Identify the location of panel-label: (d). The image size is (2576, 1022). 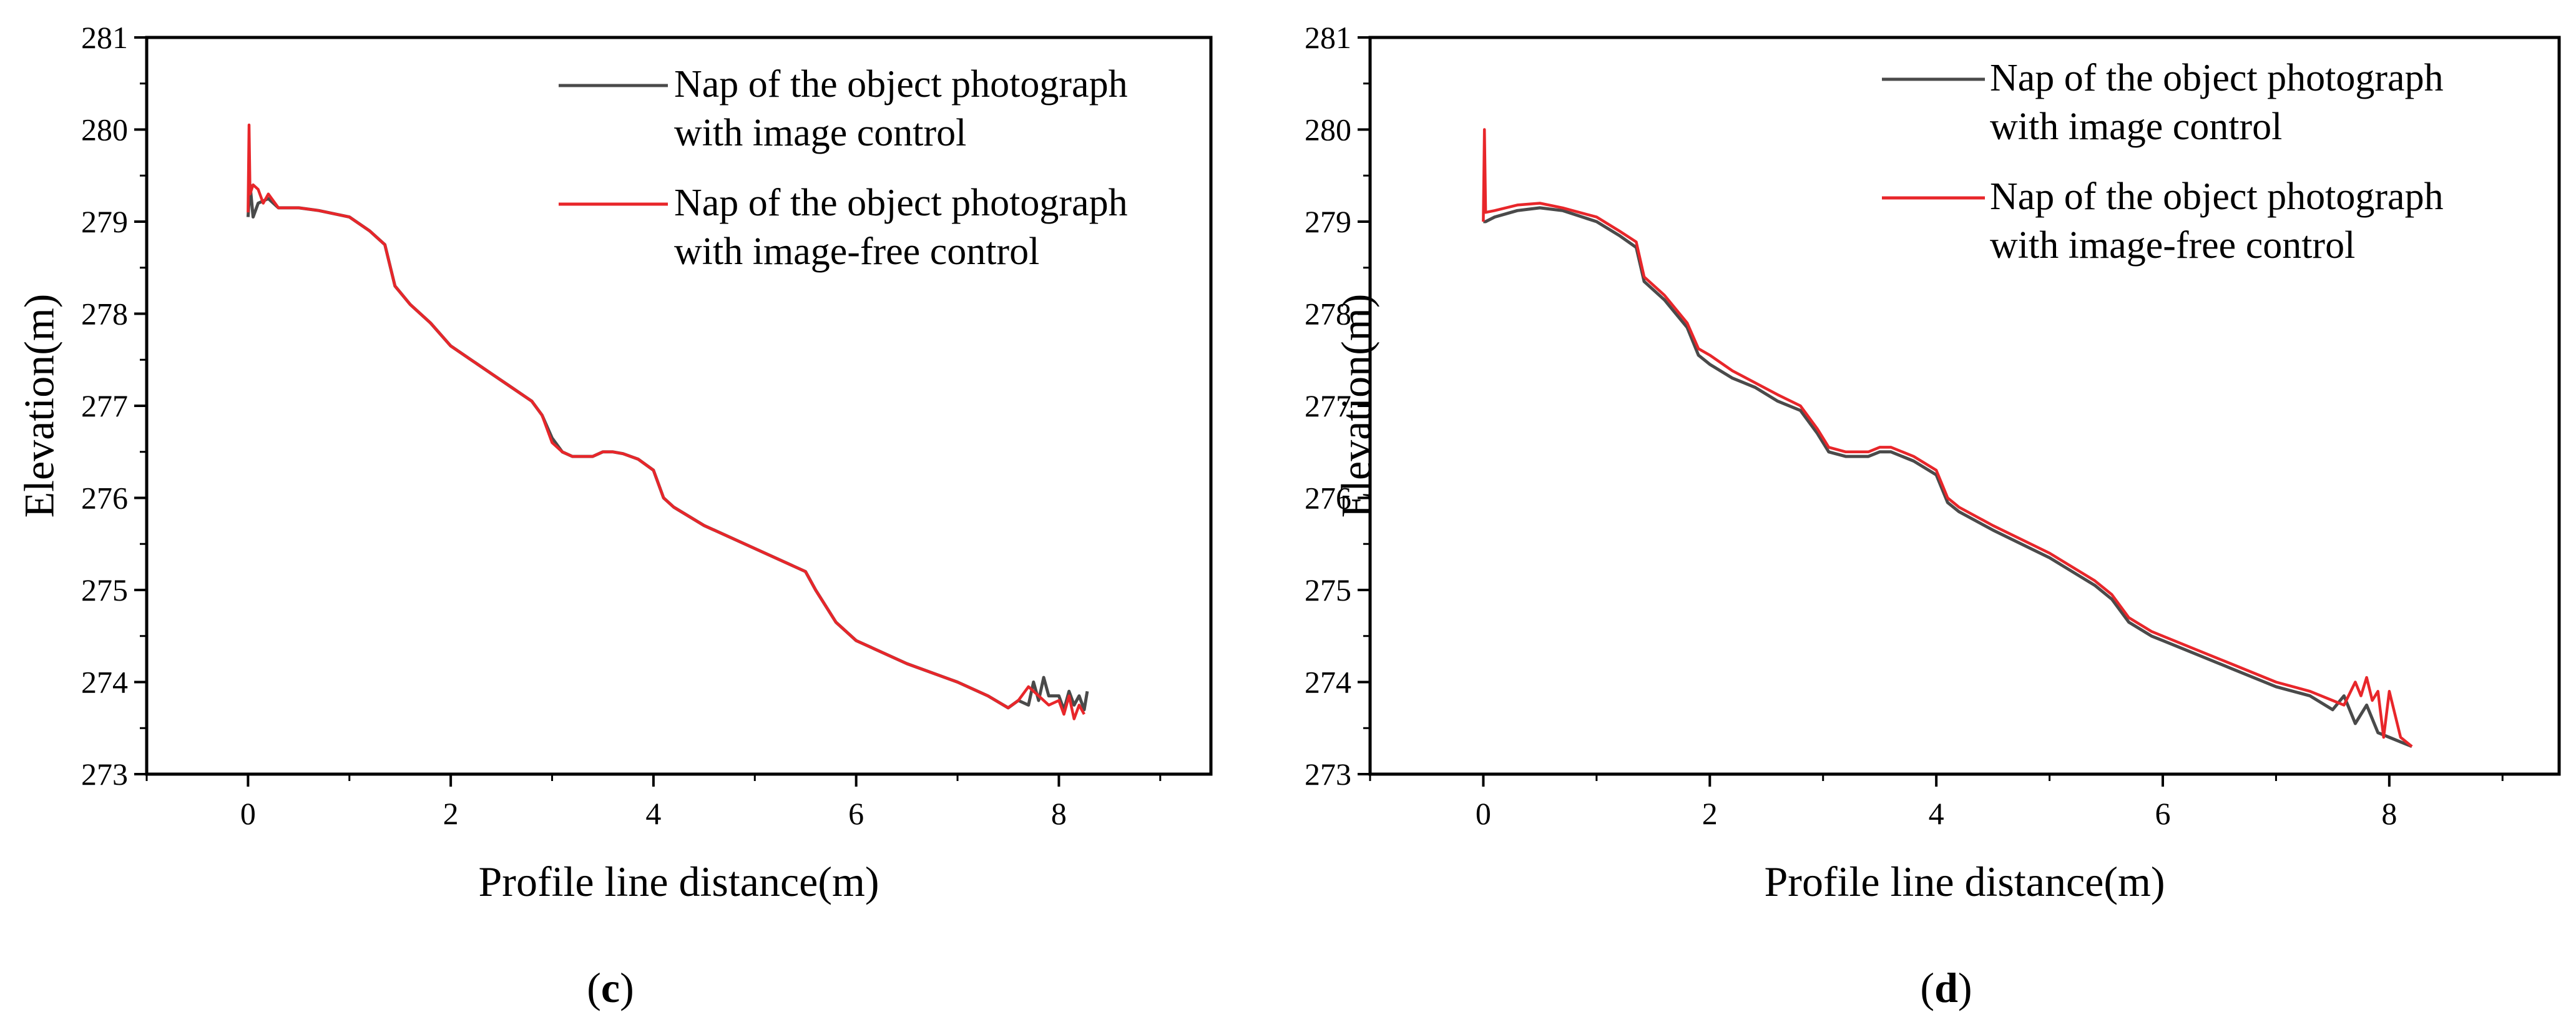
(1946, 987).